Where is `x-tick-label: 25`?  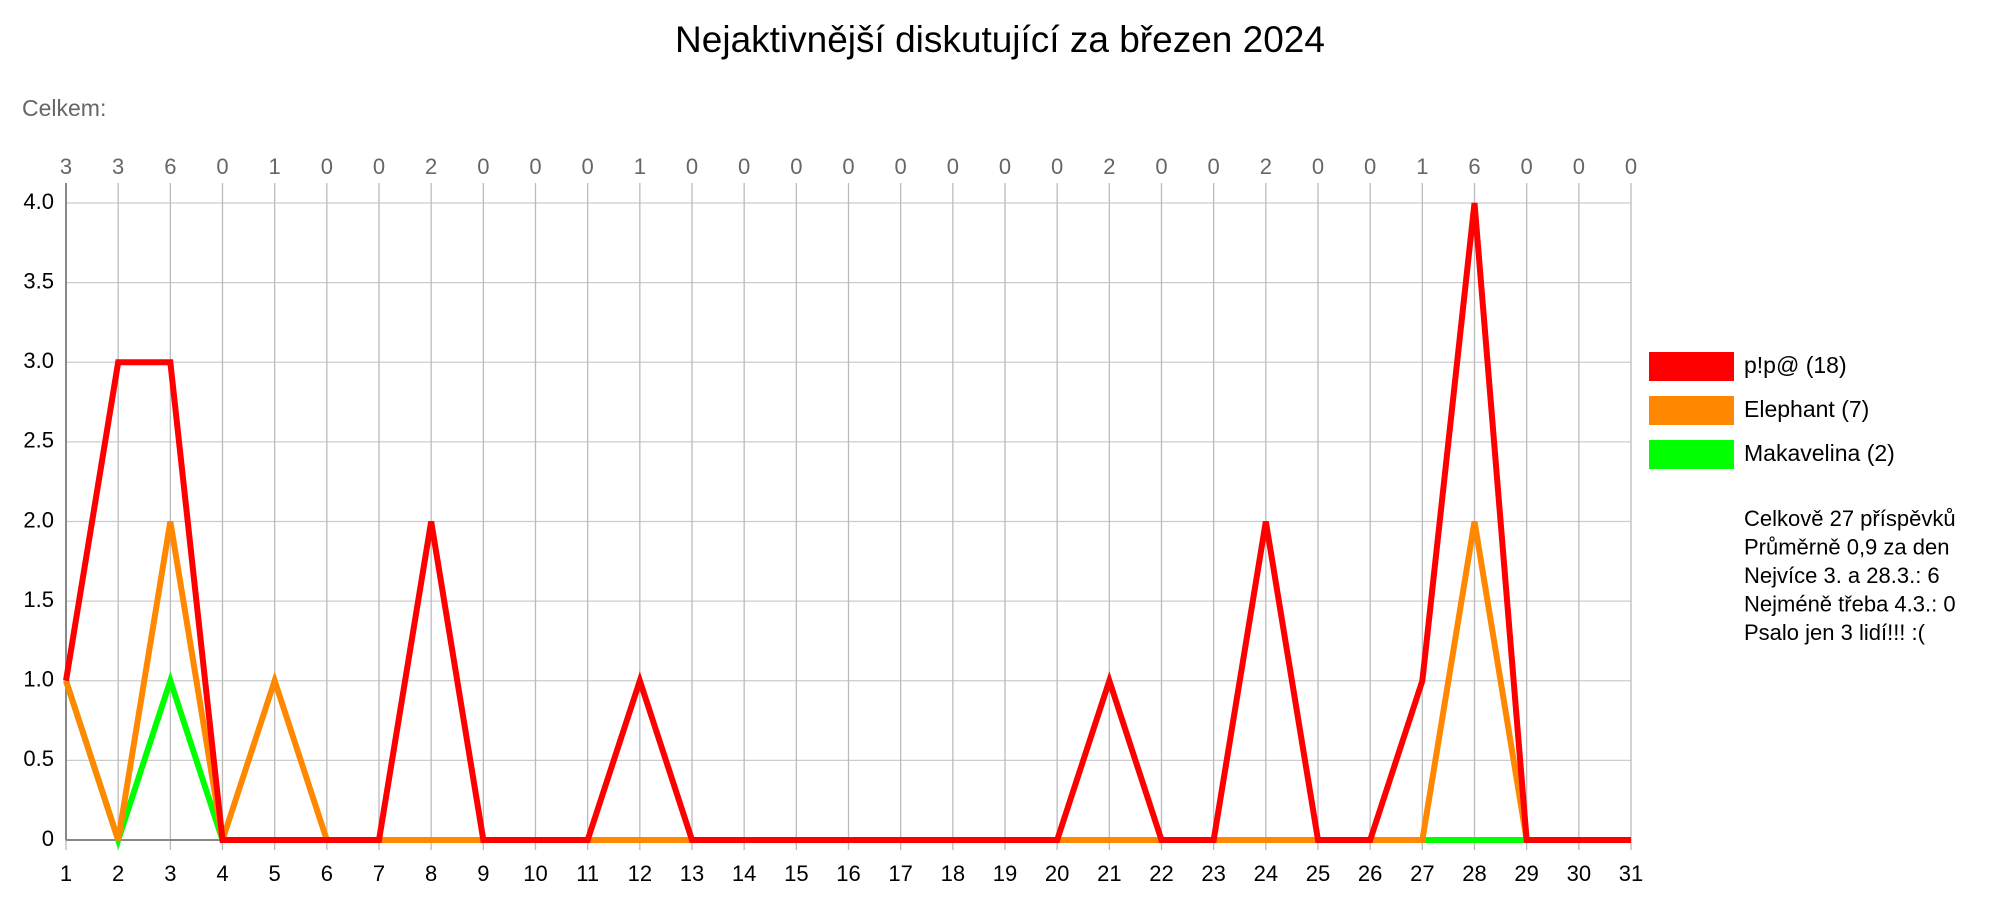 x-tick-label: 25 is located at coordinates (1318, 873).